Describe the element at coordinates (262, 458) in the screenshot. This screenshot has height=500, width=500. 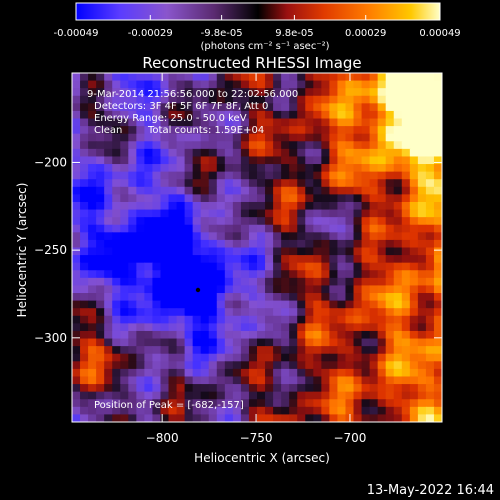
I see `x-axis-label: Heliocentric X (arcsec)` at that location.